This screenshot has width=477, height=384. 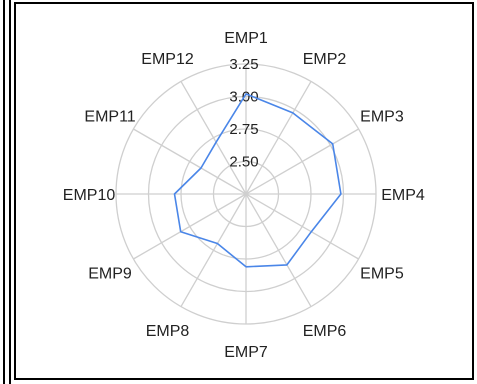 What do you see at coordinates (109, 117) in the screenshot?
I see `axis-label-11: EMP11` at bounding box center [109, 117].